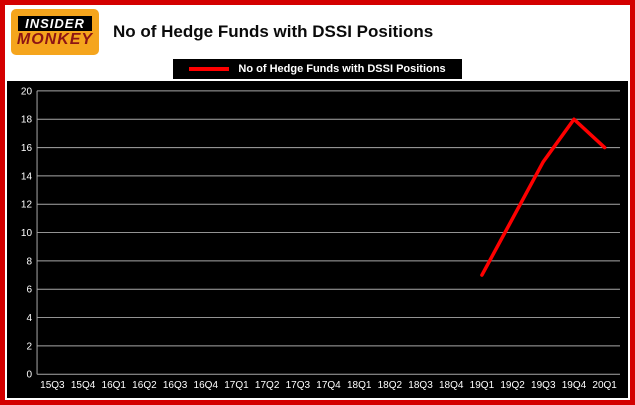 The image size is (635, 405). Describe the element at coordinates (52, 385) in the screenshot. I see `svg-text: 15Q3` at that location.